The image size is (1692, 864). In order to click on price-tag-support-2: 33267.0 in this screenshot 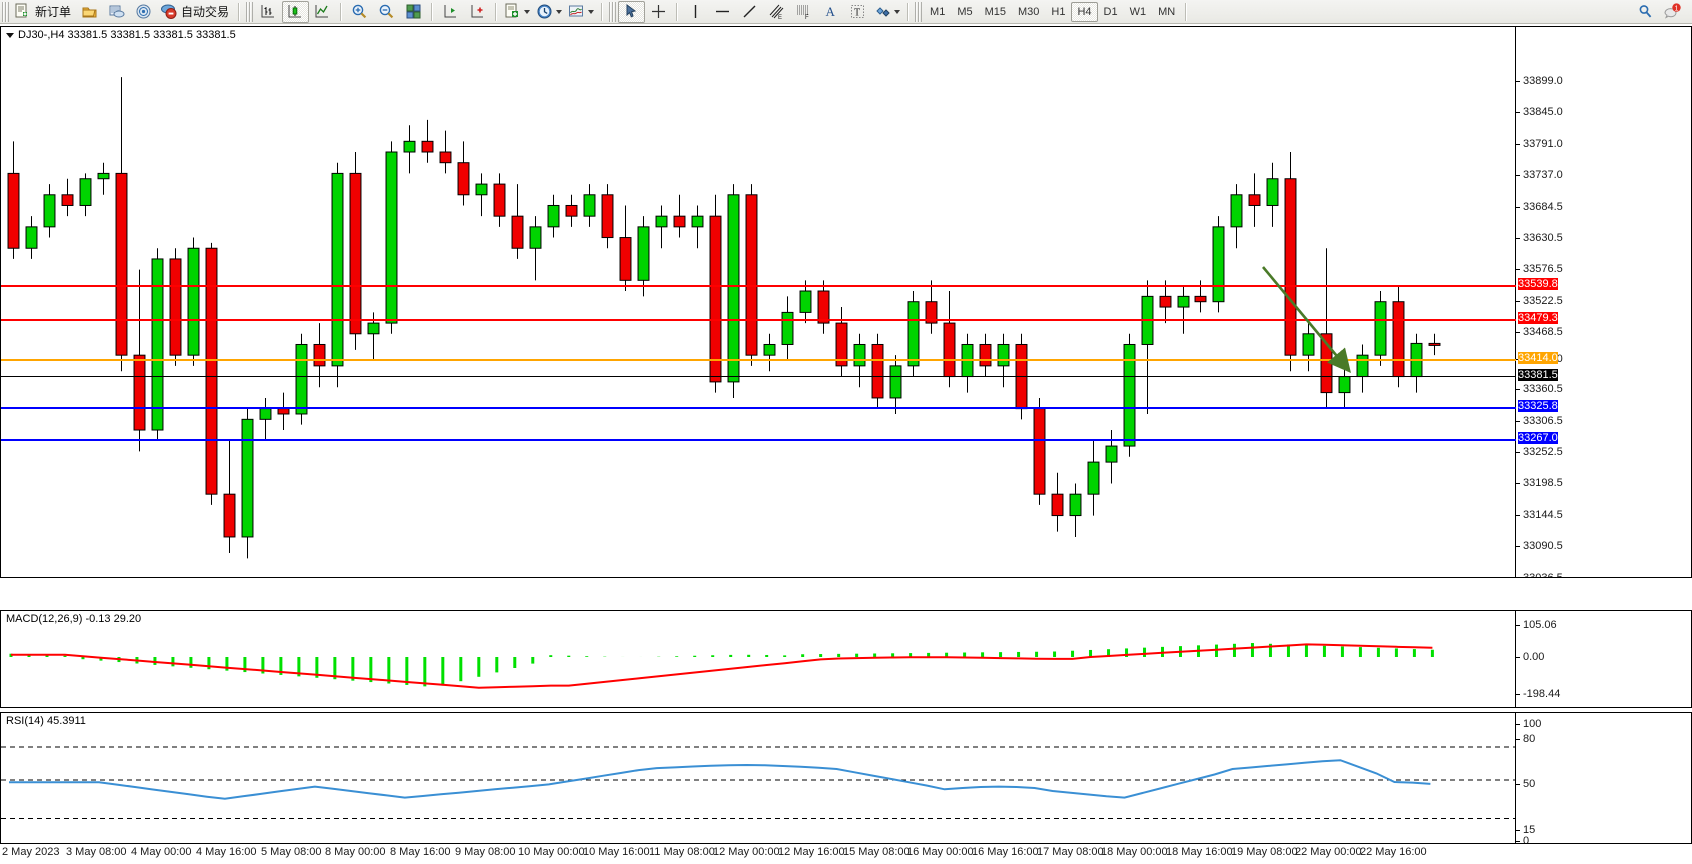, I will do `click(1538, 438)`.